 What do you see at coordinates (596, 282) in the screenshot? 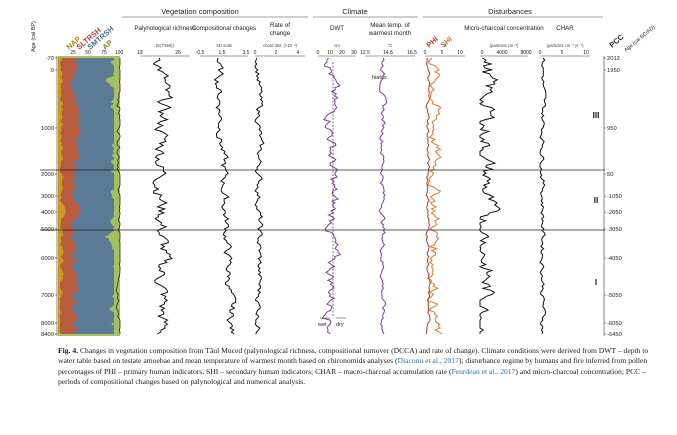
I see `pcc-zone-i: I` at bounding box center [596, 282].